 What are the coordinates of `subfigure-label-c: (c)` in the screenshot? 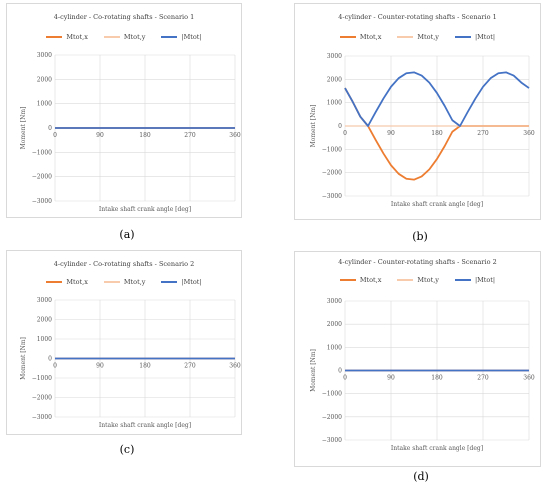 It's located at (127, 449).